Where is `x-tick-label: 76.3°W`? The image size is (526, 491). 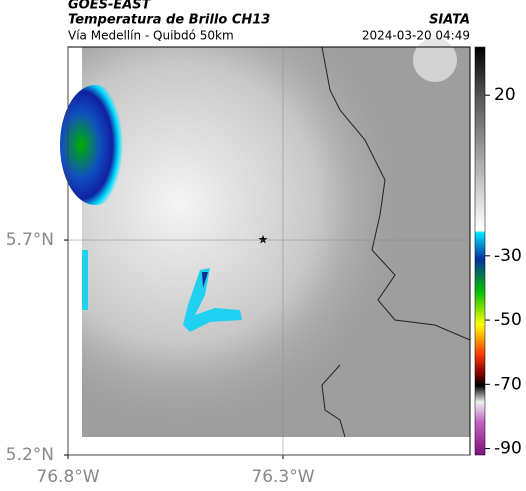
x-tick-label: 76.3°W is located at coordinates (282, 477).